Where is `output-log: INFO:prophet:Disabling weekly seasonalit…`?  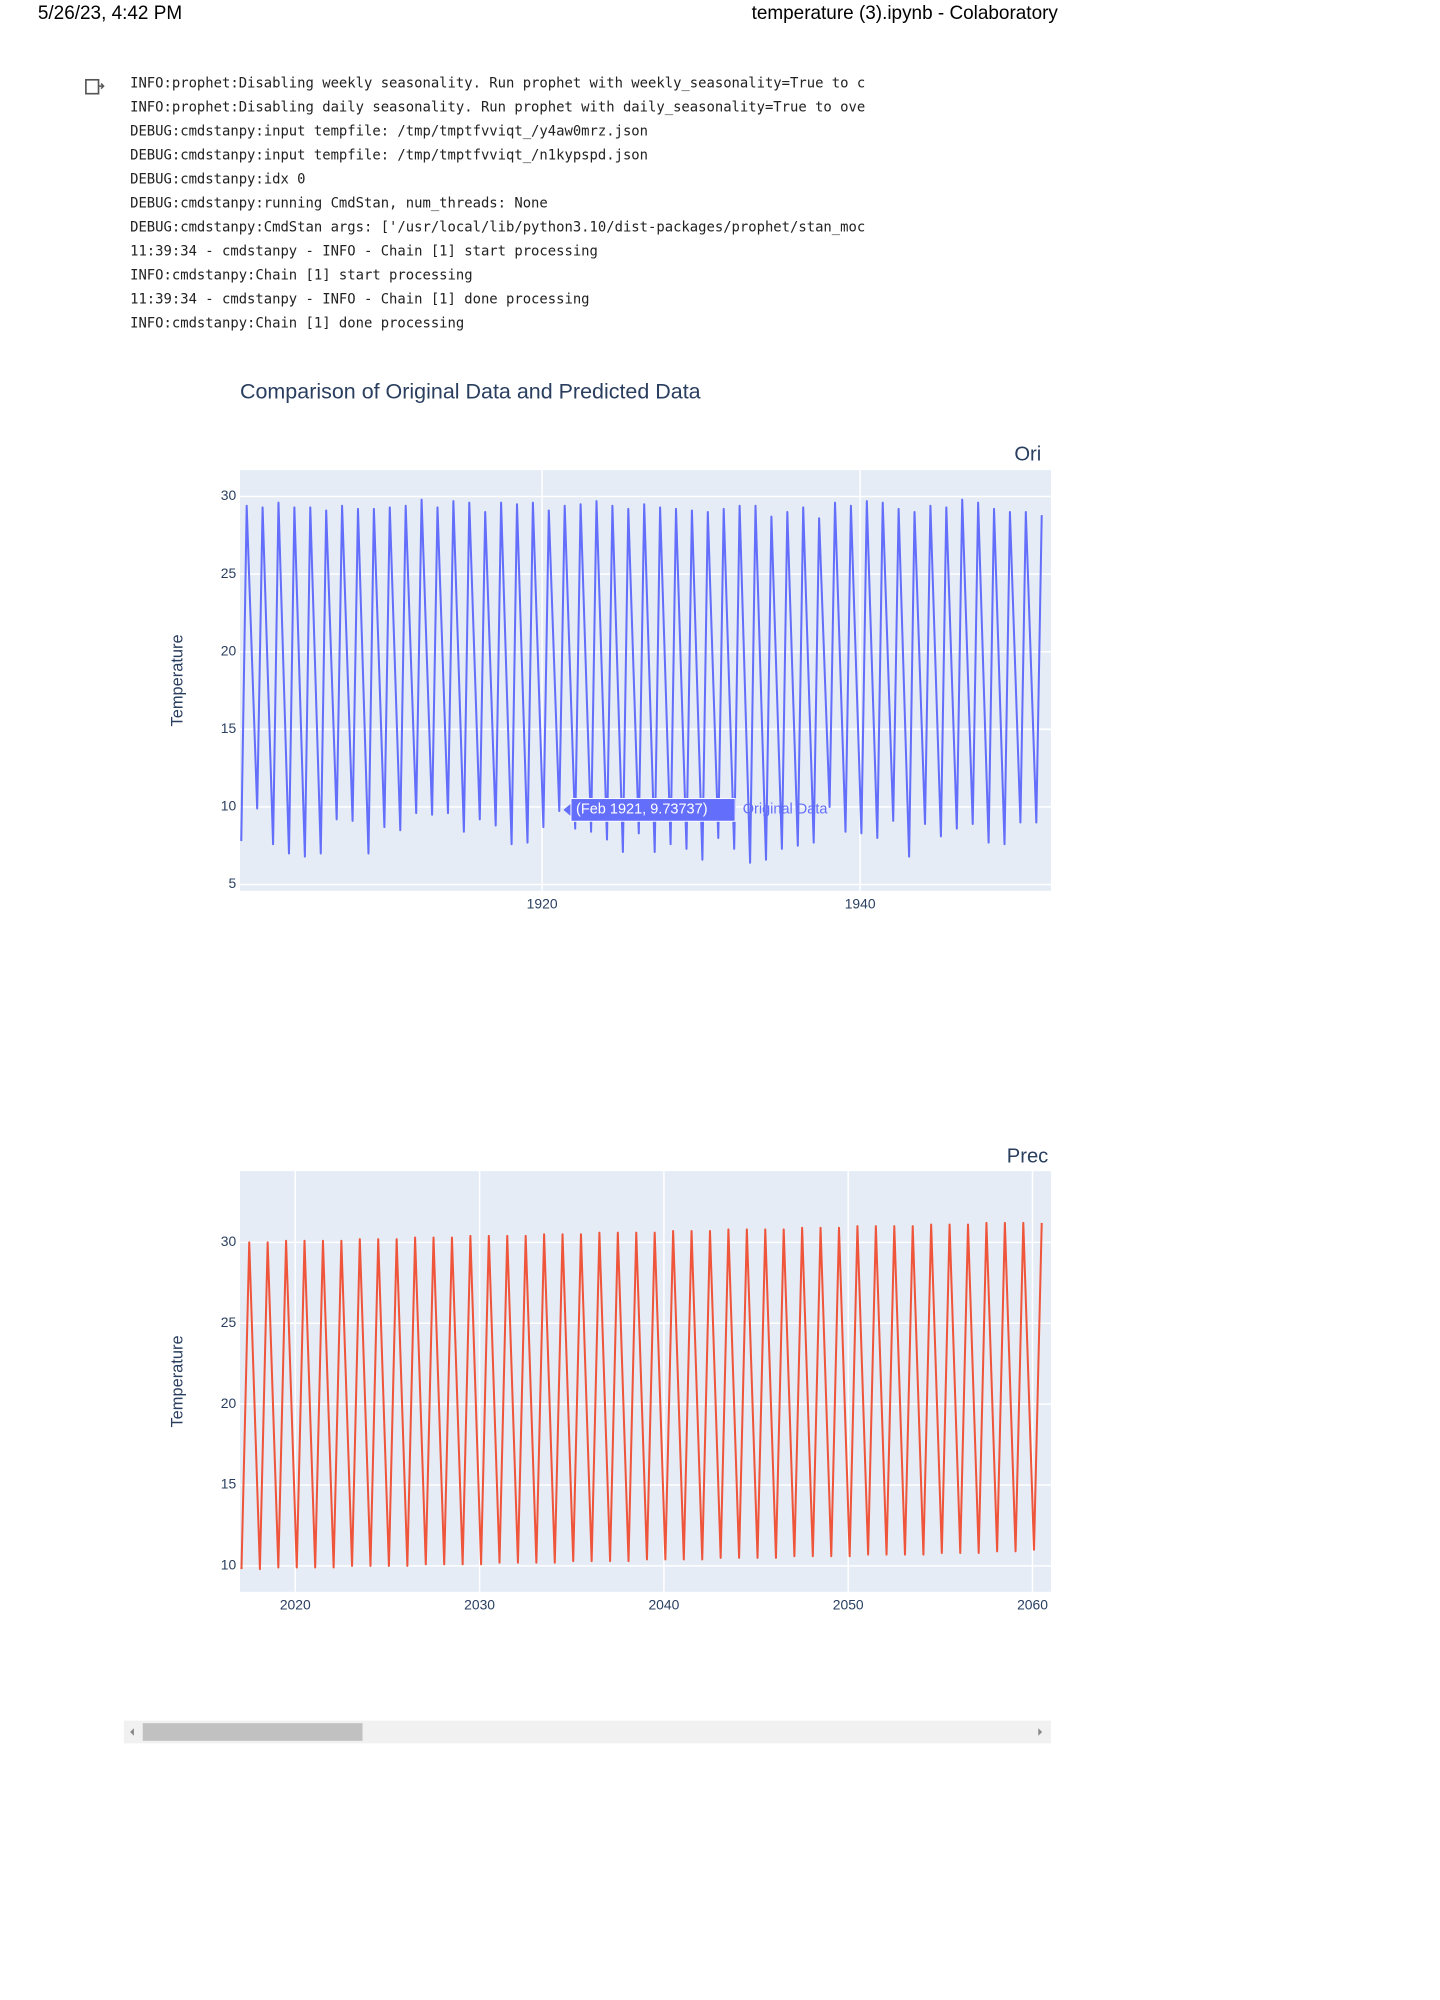 output-log: INFO:prophet:Disabling weekly seasonalit… is located at coordinates (497, 204).